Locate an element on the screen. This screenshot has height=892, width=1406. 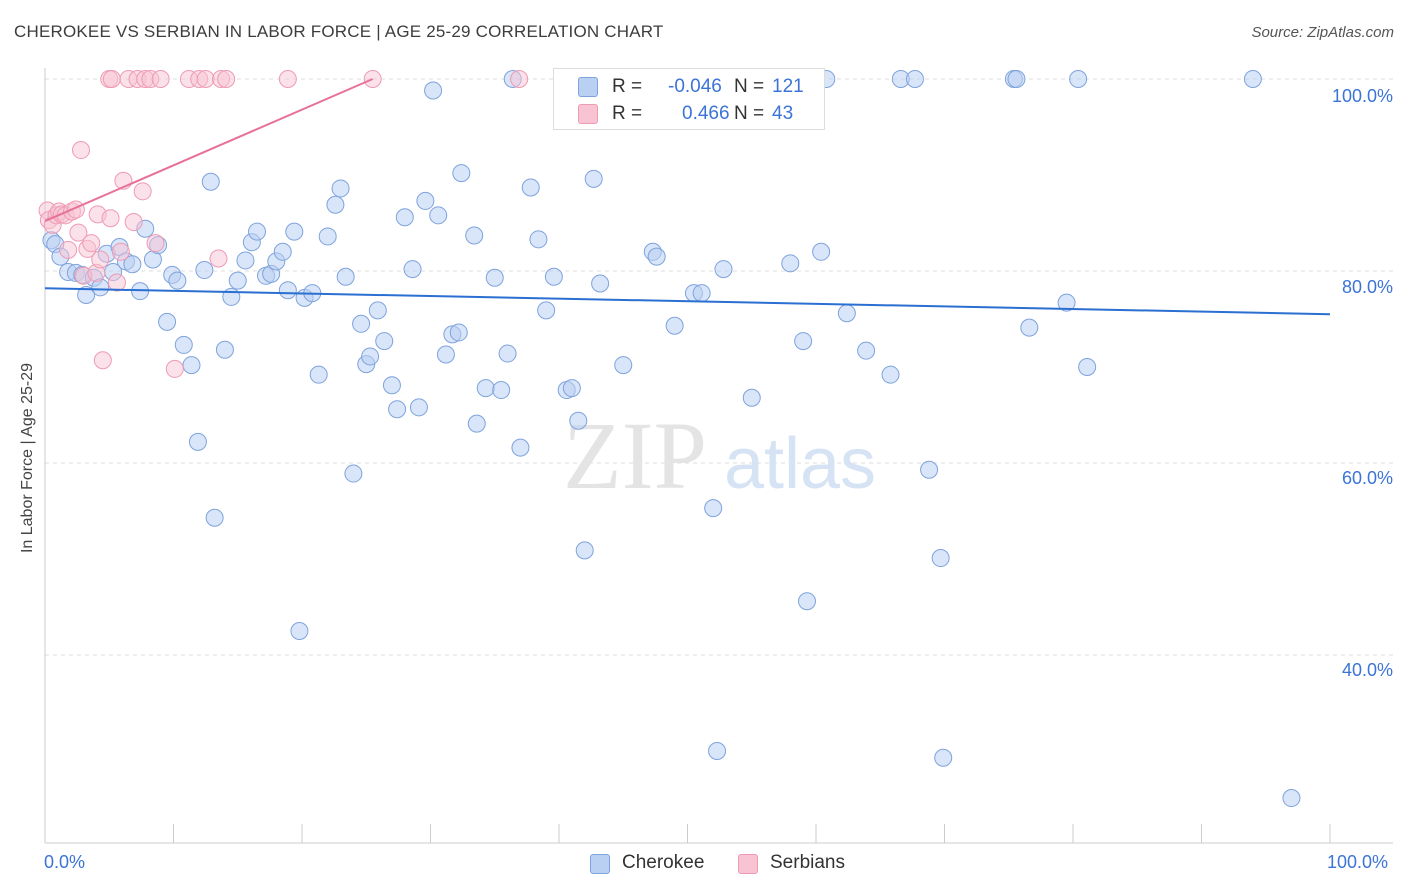
source-label: Source: ZipAtlas.com is located at coordinates (1322, 32).